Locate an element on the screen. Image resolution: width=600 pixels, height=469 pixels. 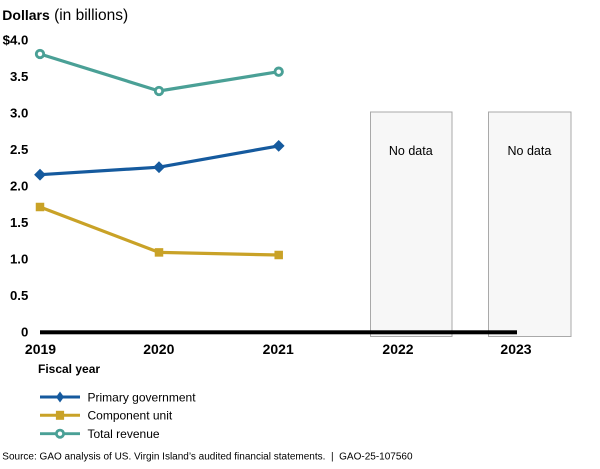
svg-text: 2023 is located at coordinates (515, 349).